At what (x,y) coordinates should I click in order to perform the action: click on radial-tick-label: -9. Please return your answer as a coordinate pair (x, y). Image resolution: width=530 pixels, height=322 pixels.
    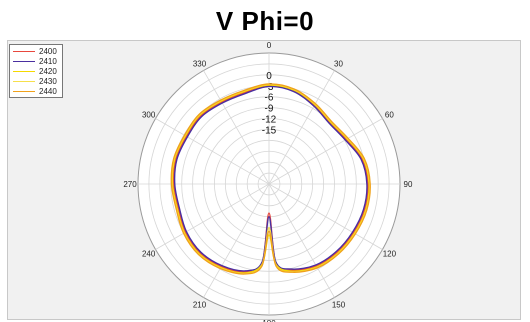
    Looking at the image, I should click on (269, 109).